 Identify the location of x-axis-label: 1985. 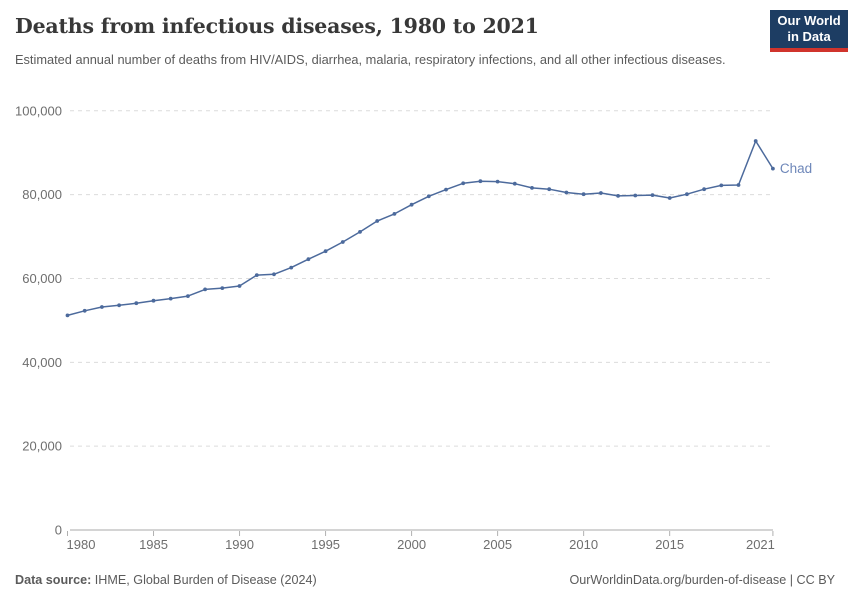
(153, 544).